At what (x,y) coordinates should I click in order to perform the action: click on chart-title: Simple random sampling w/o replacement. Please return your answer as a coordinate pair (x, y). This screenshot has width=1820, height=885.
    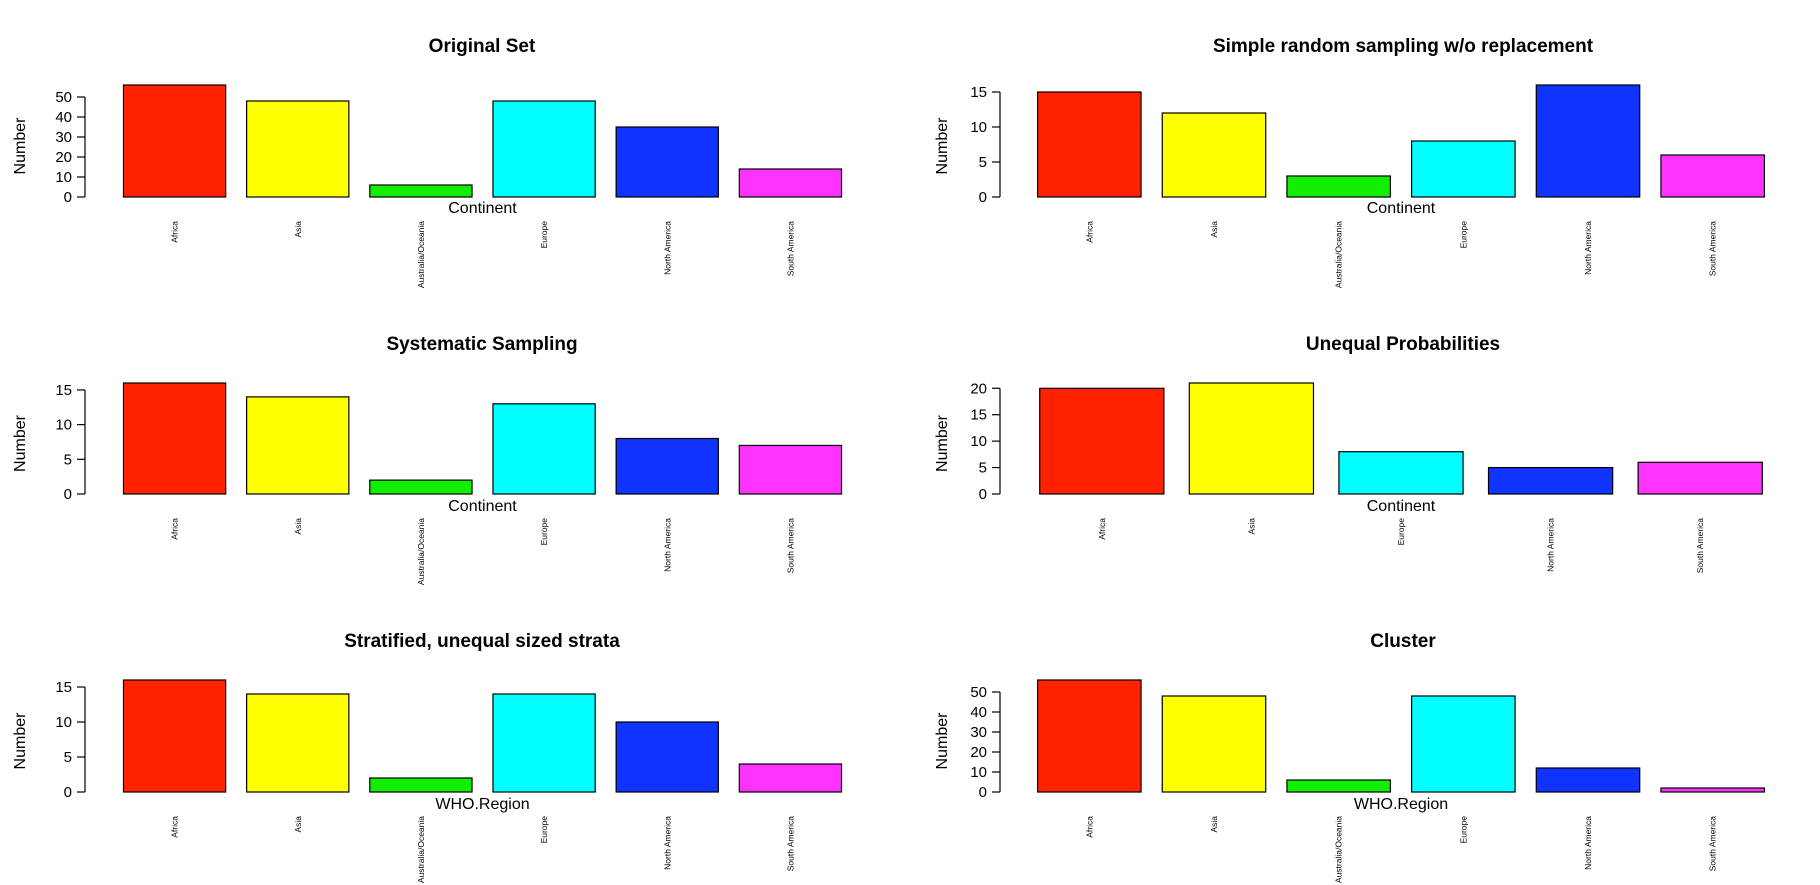
    Looking at the image, I should click on (1403, 46).